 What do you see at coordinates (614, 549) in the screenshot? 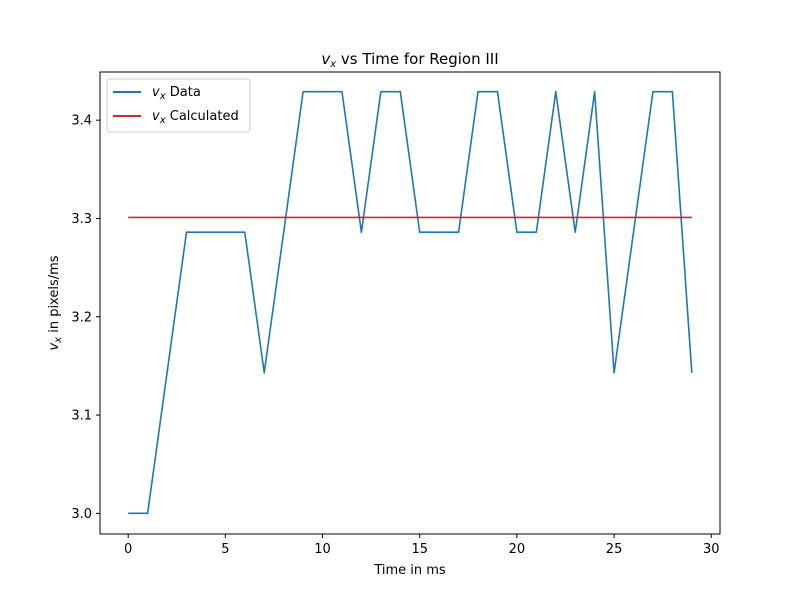
I see `x-tick-label: 25` at bounding box center [614, 549].